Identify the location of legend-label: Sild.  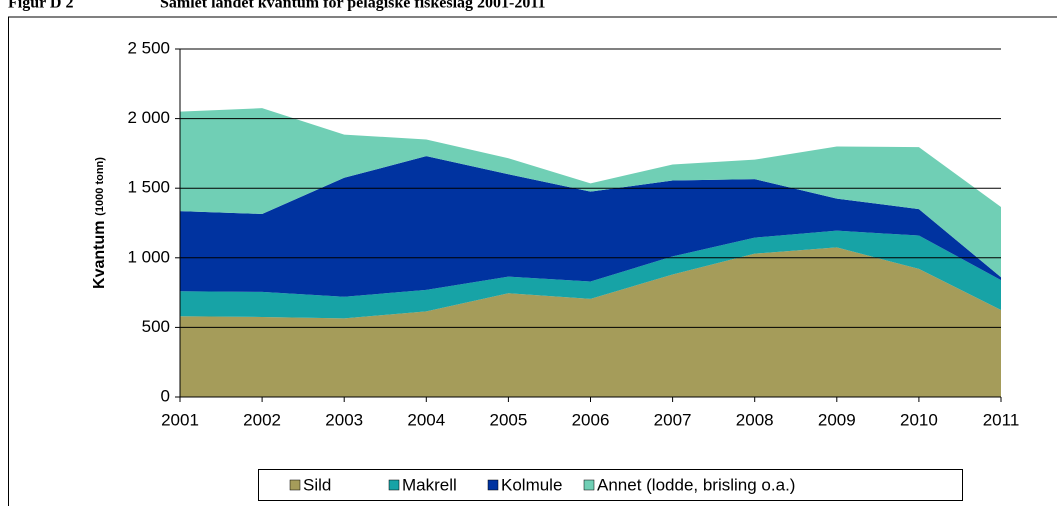
(317, 484).